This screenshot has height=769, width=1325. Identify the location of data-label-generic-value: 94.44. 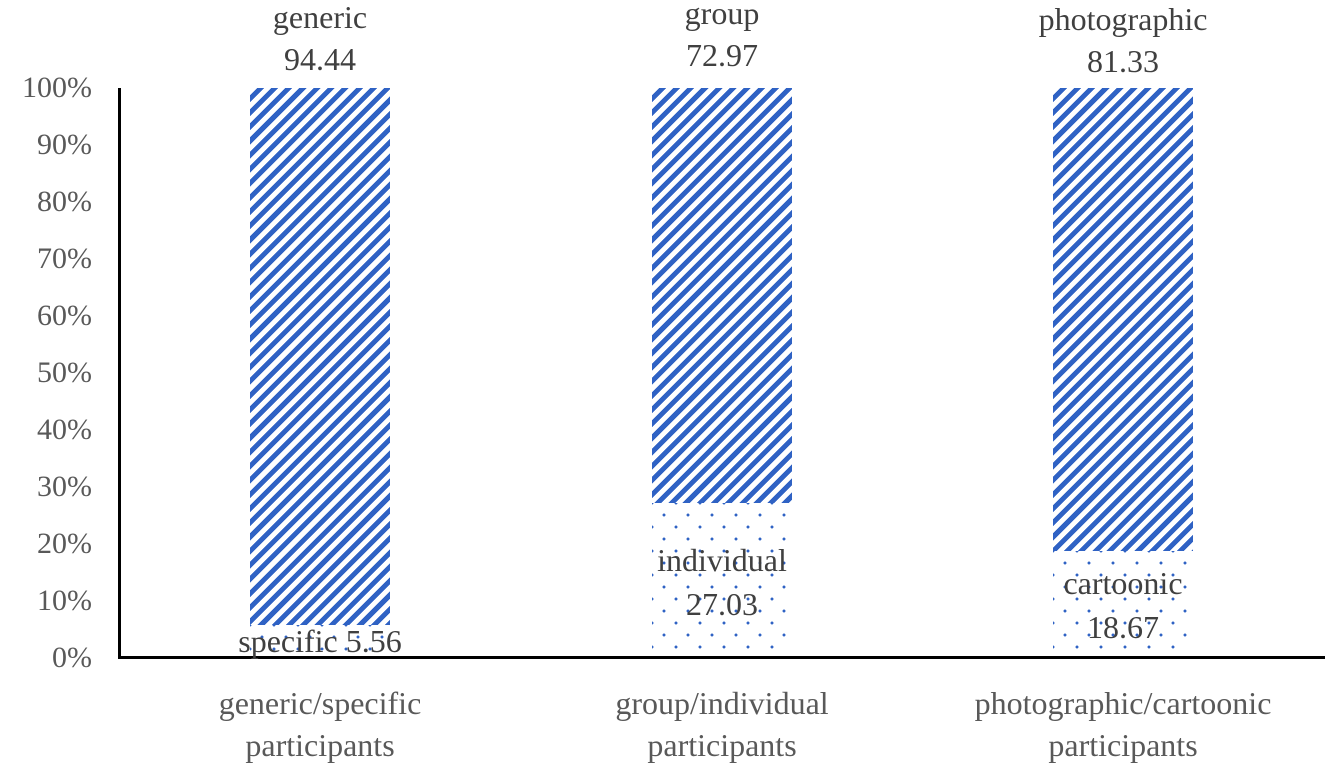
(320, 59).